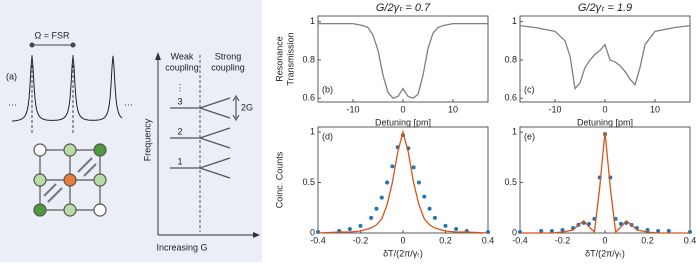 The height and width of the screenshot is (270, 700). What do you see at coordinates (182, 67) in the screenshot?
I see `weak-label: coupling` at bounding box center [182, 67].